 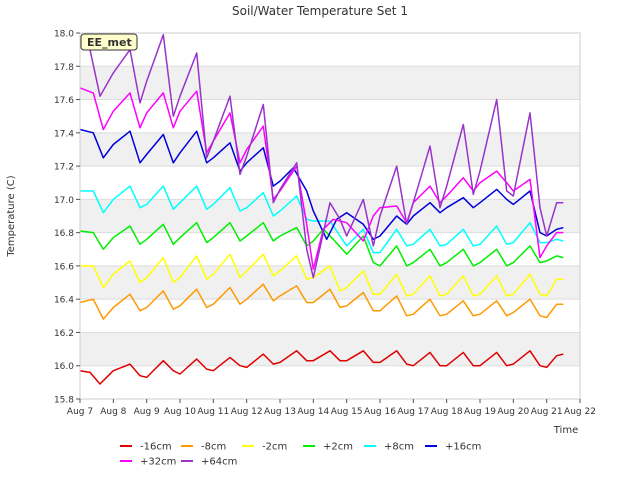 What do you see at coordinates (513, 412) in the screenshot?
I see `x-tick-label: Aug 20` at bounding box center [513, 412].